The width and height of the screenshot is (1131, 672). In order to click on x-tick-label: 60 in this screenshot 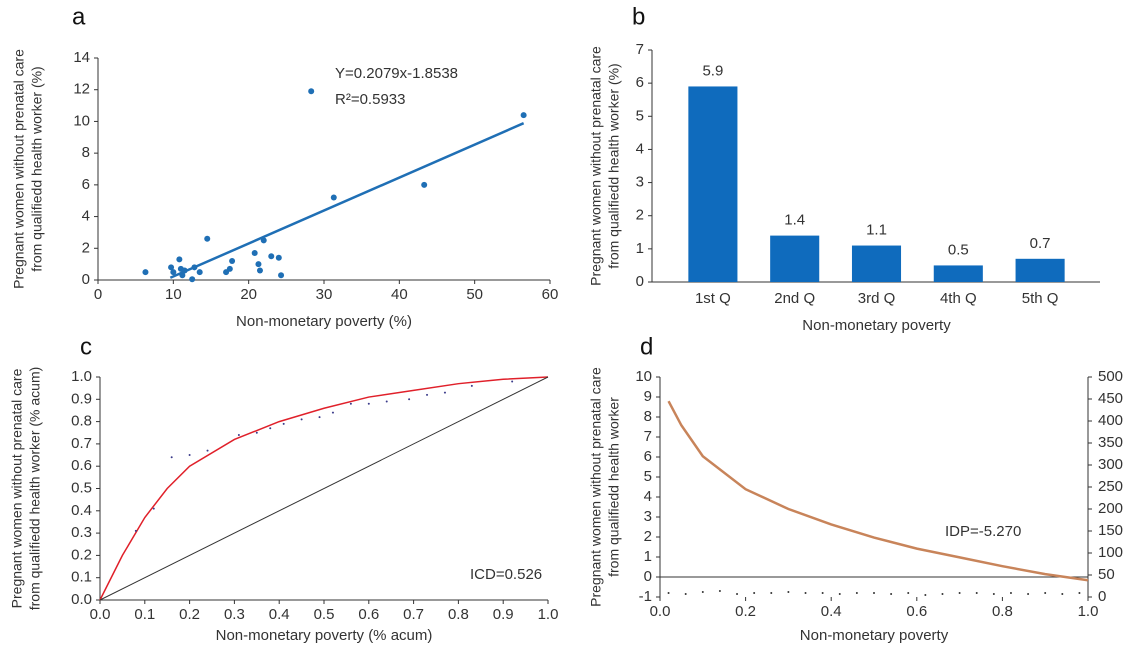, I will do `click(550, 294)`.